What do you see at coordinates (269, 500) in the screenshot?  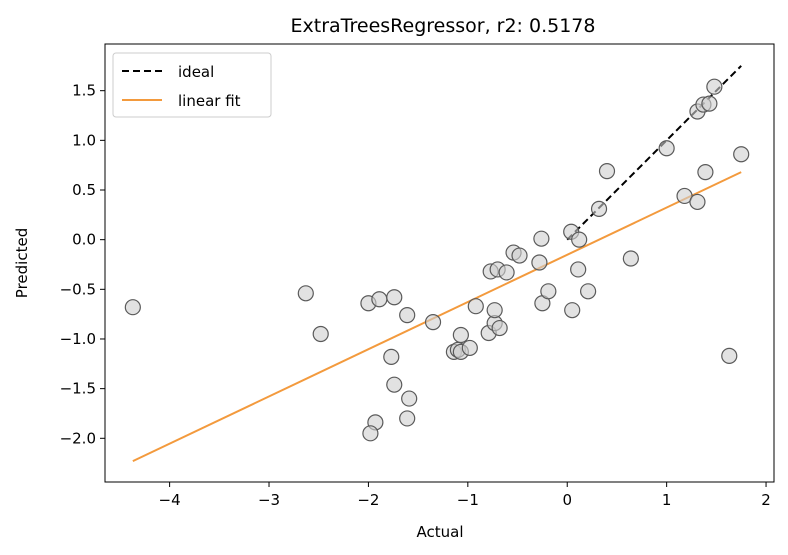 I see `x-tick-label: −3` at bounding box center [269, 500].